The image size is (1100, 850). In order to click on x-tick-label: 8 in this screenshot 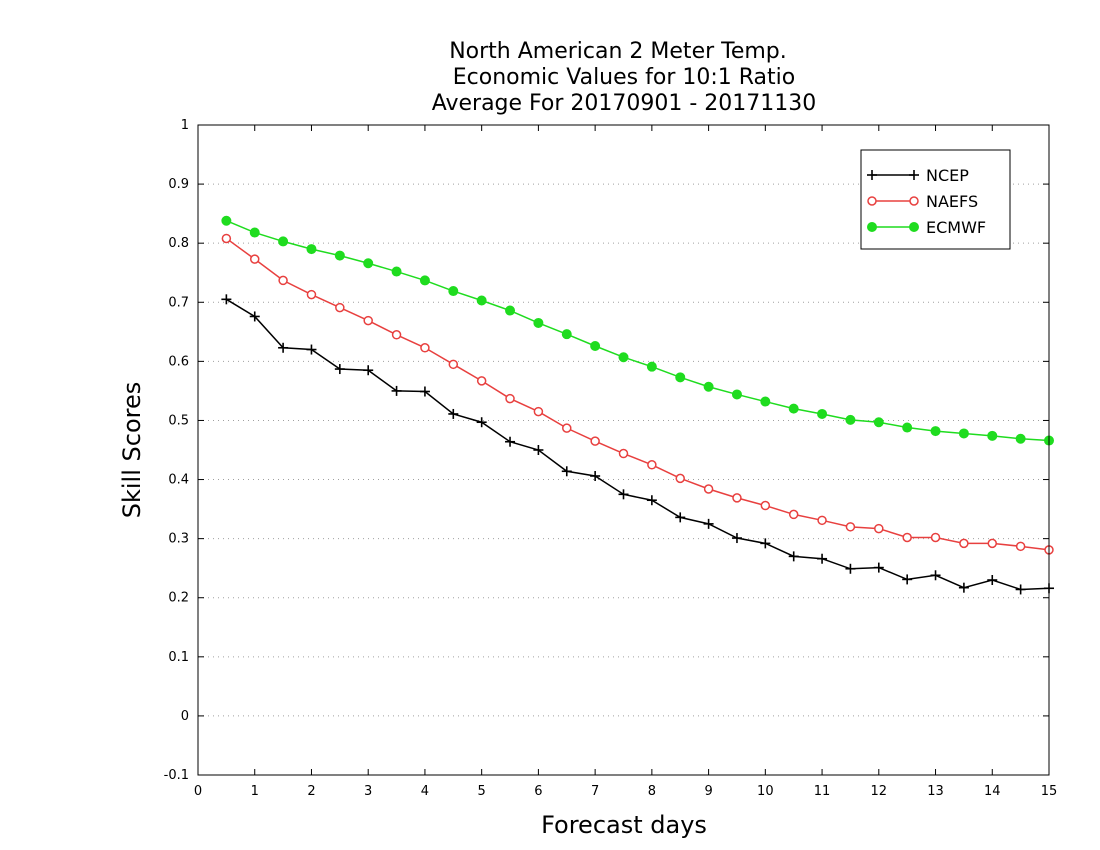, I will do `click(652, 791)`.